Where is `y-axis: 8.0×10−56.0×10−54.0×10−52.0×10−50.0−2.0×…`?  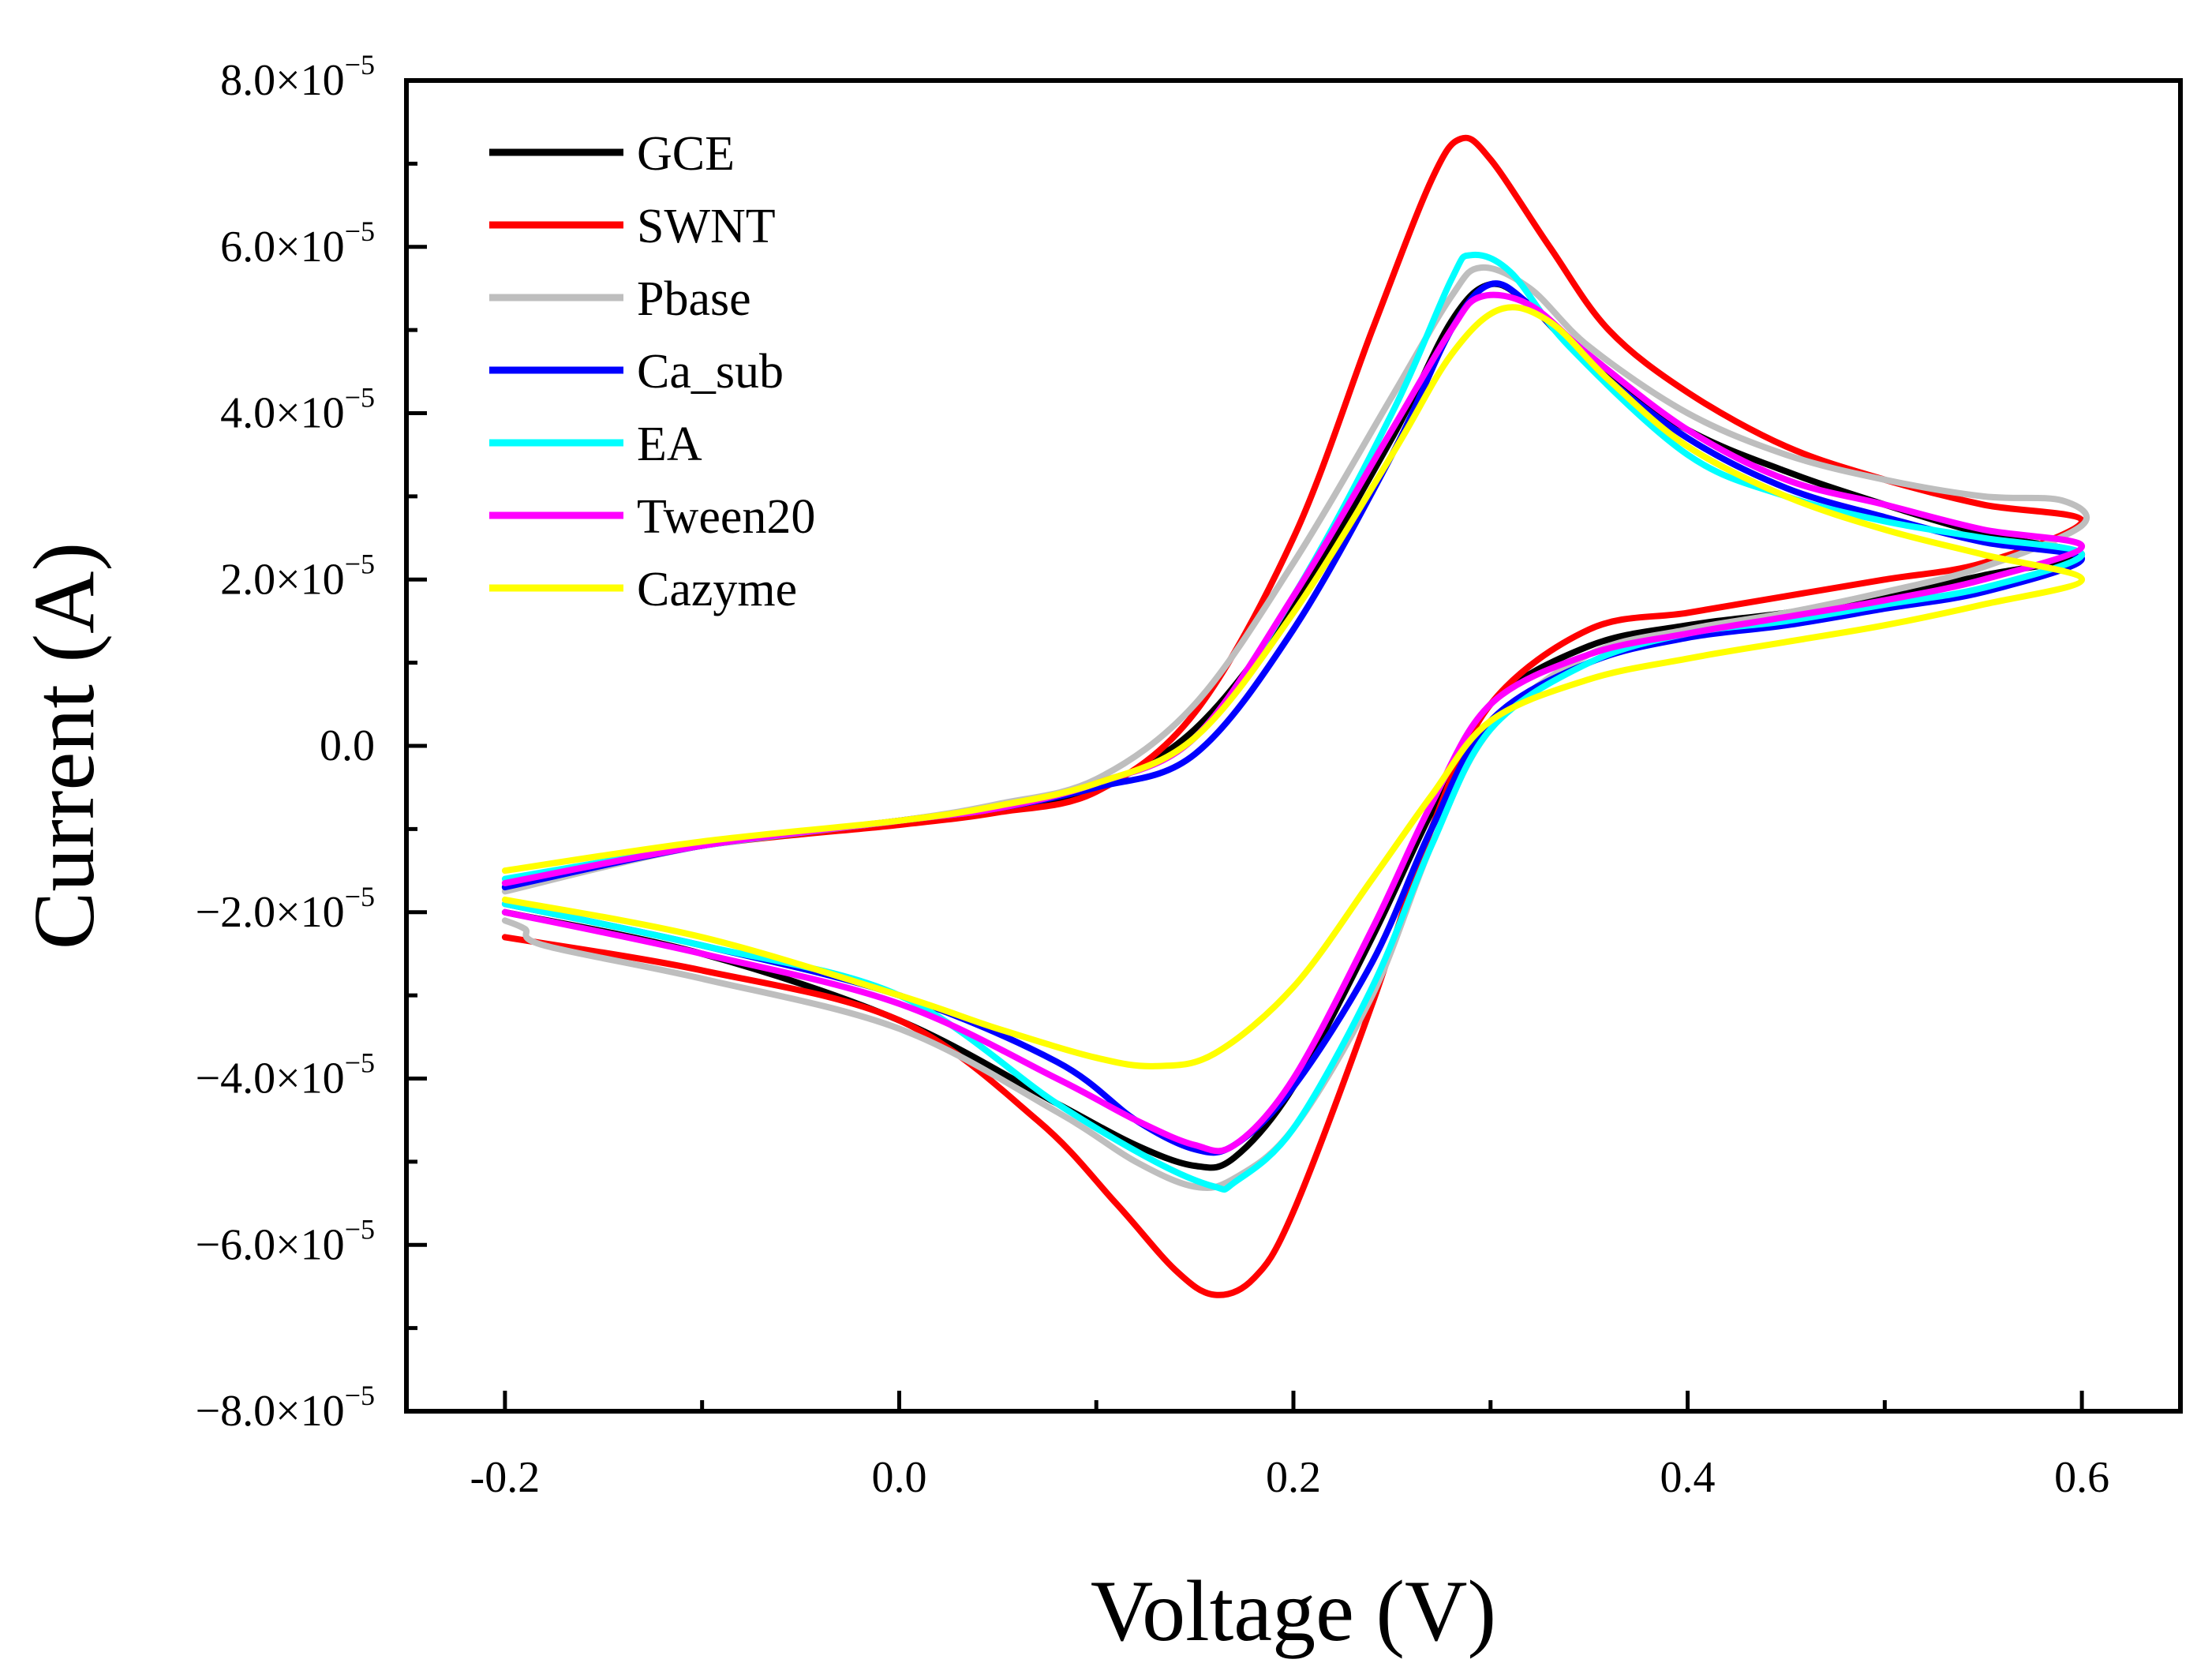 y-axis: 8.0×10−56.0×10−54.0×10−52.0×10−50.0−2.0×… is located at coordinates (311, 742).